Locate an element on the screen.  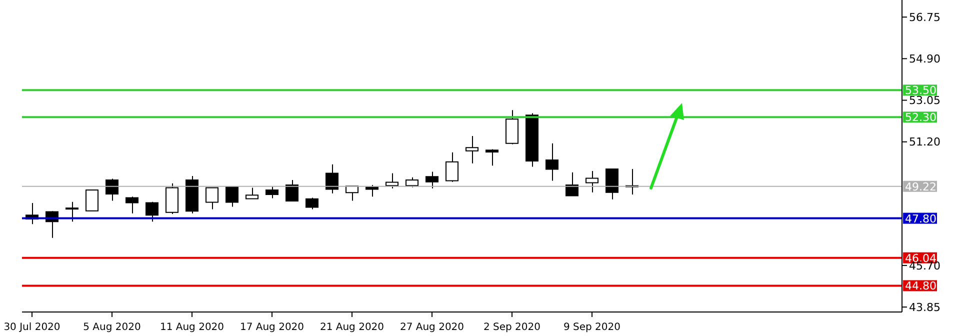
x-tick-label: 27 Aug 2020 is located at coordinates (432, 327).